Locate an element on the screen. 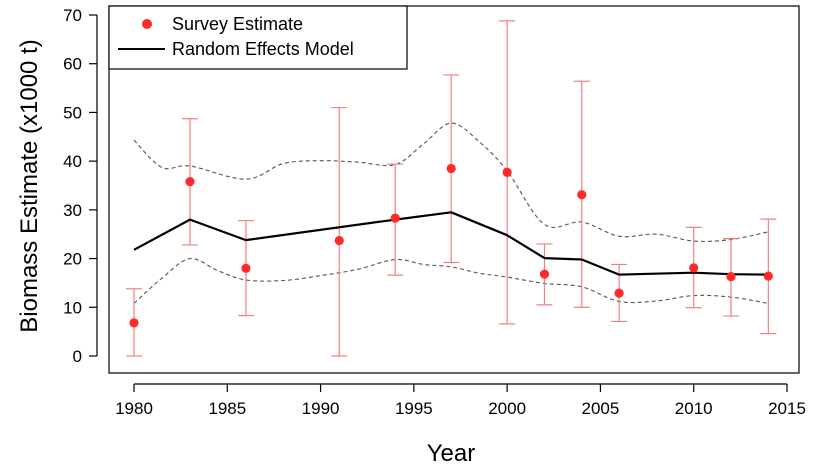 This screenshot has height=466, width=813. legend-box is located at coordinates (258, 37).